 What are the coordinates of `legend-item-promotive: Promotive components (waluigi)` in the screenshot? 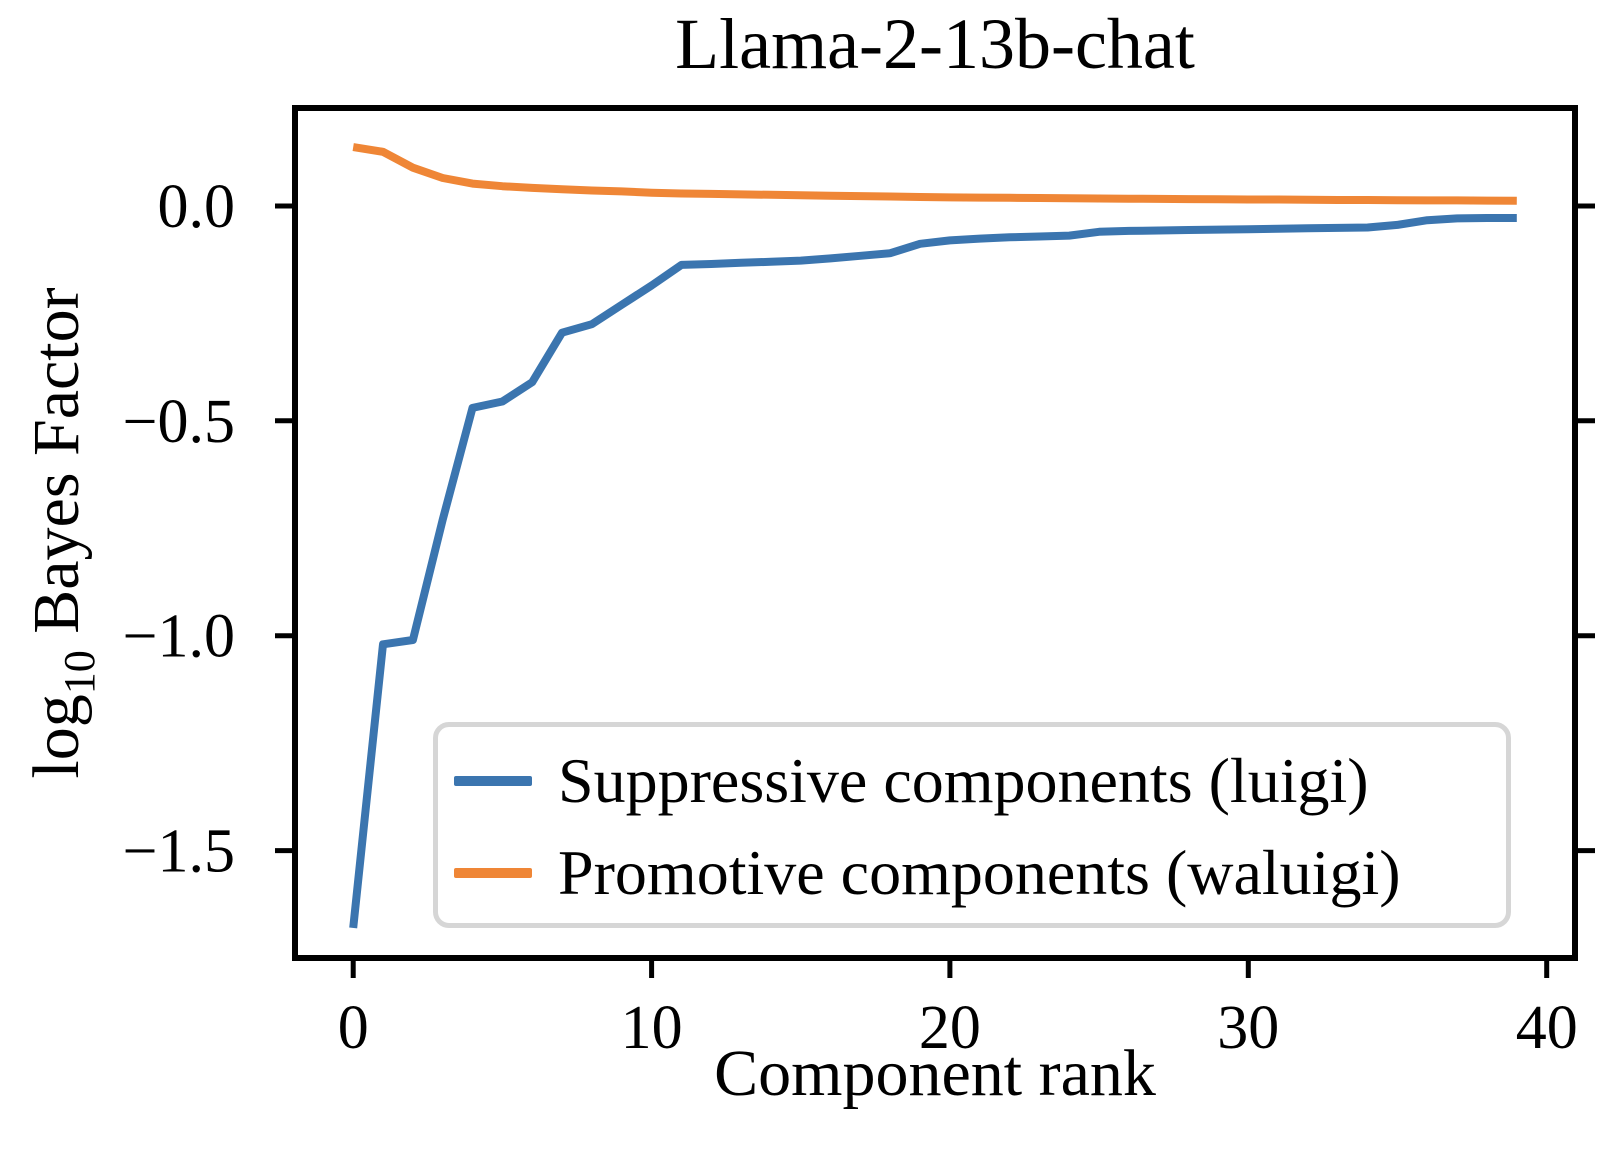 It's located at (972, 873).